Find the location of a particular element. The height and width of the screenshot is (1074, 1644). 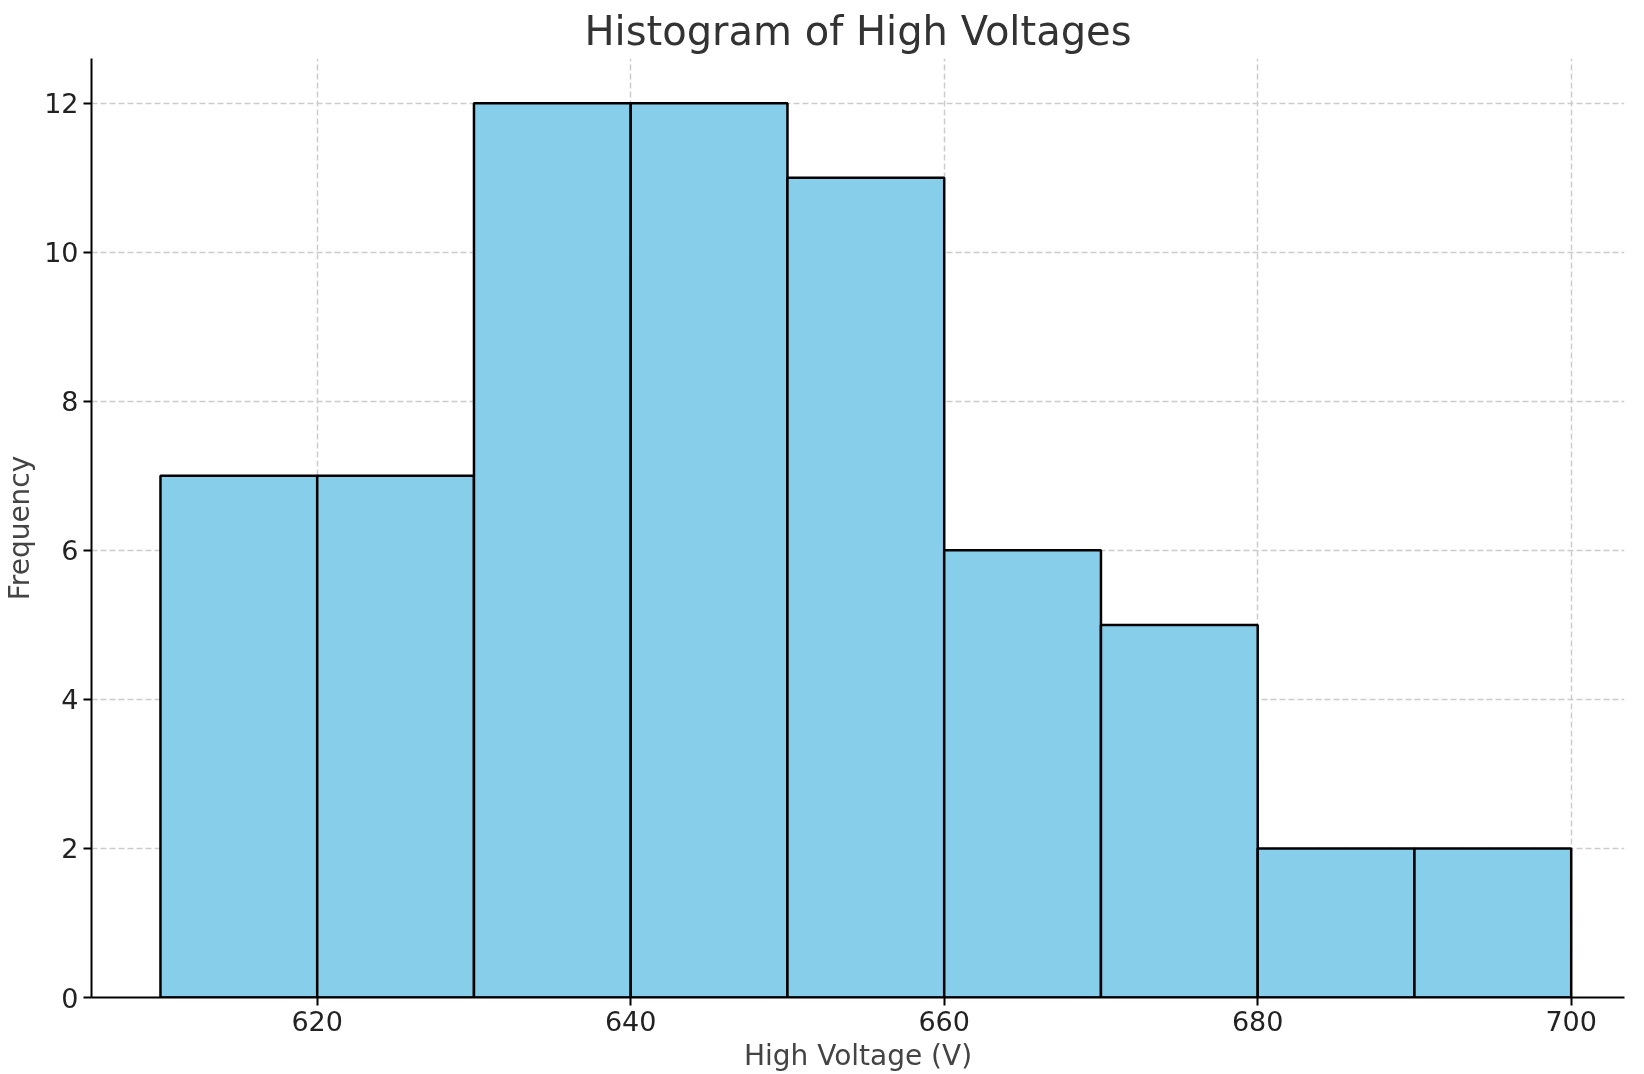

x-axis-title: High Voltage (V) is located at coordinates (858, 1055).